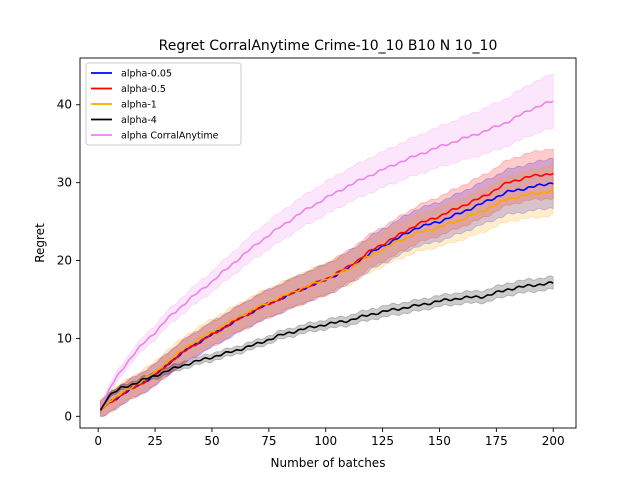 This screenshot has width=640, height=480. What do you see at coordinates (496, 441) in the screenshot?
I see `x-tick-label: 175` at bounding box center [496, 441].